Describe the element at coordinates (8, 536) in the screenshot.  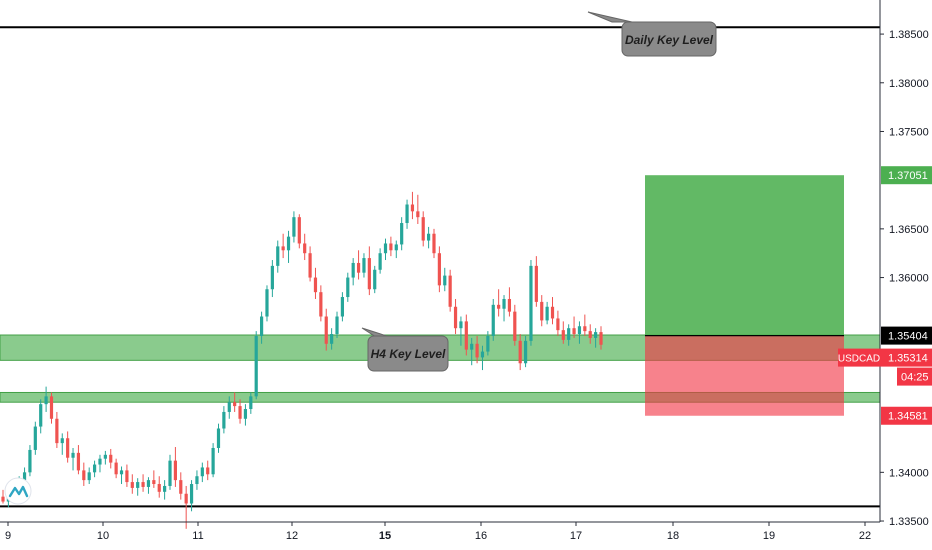
I see `time-tick-label: 9` at that location.